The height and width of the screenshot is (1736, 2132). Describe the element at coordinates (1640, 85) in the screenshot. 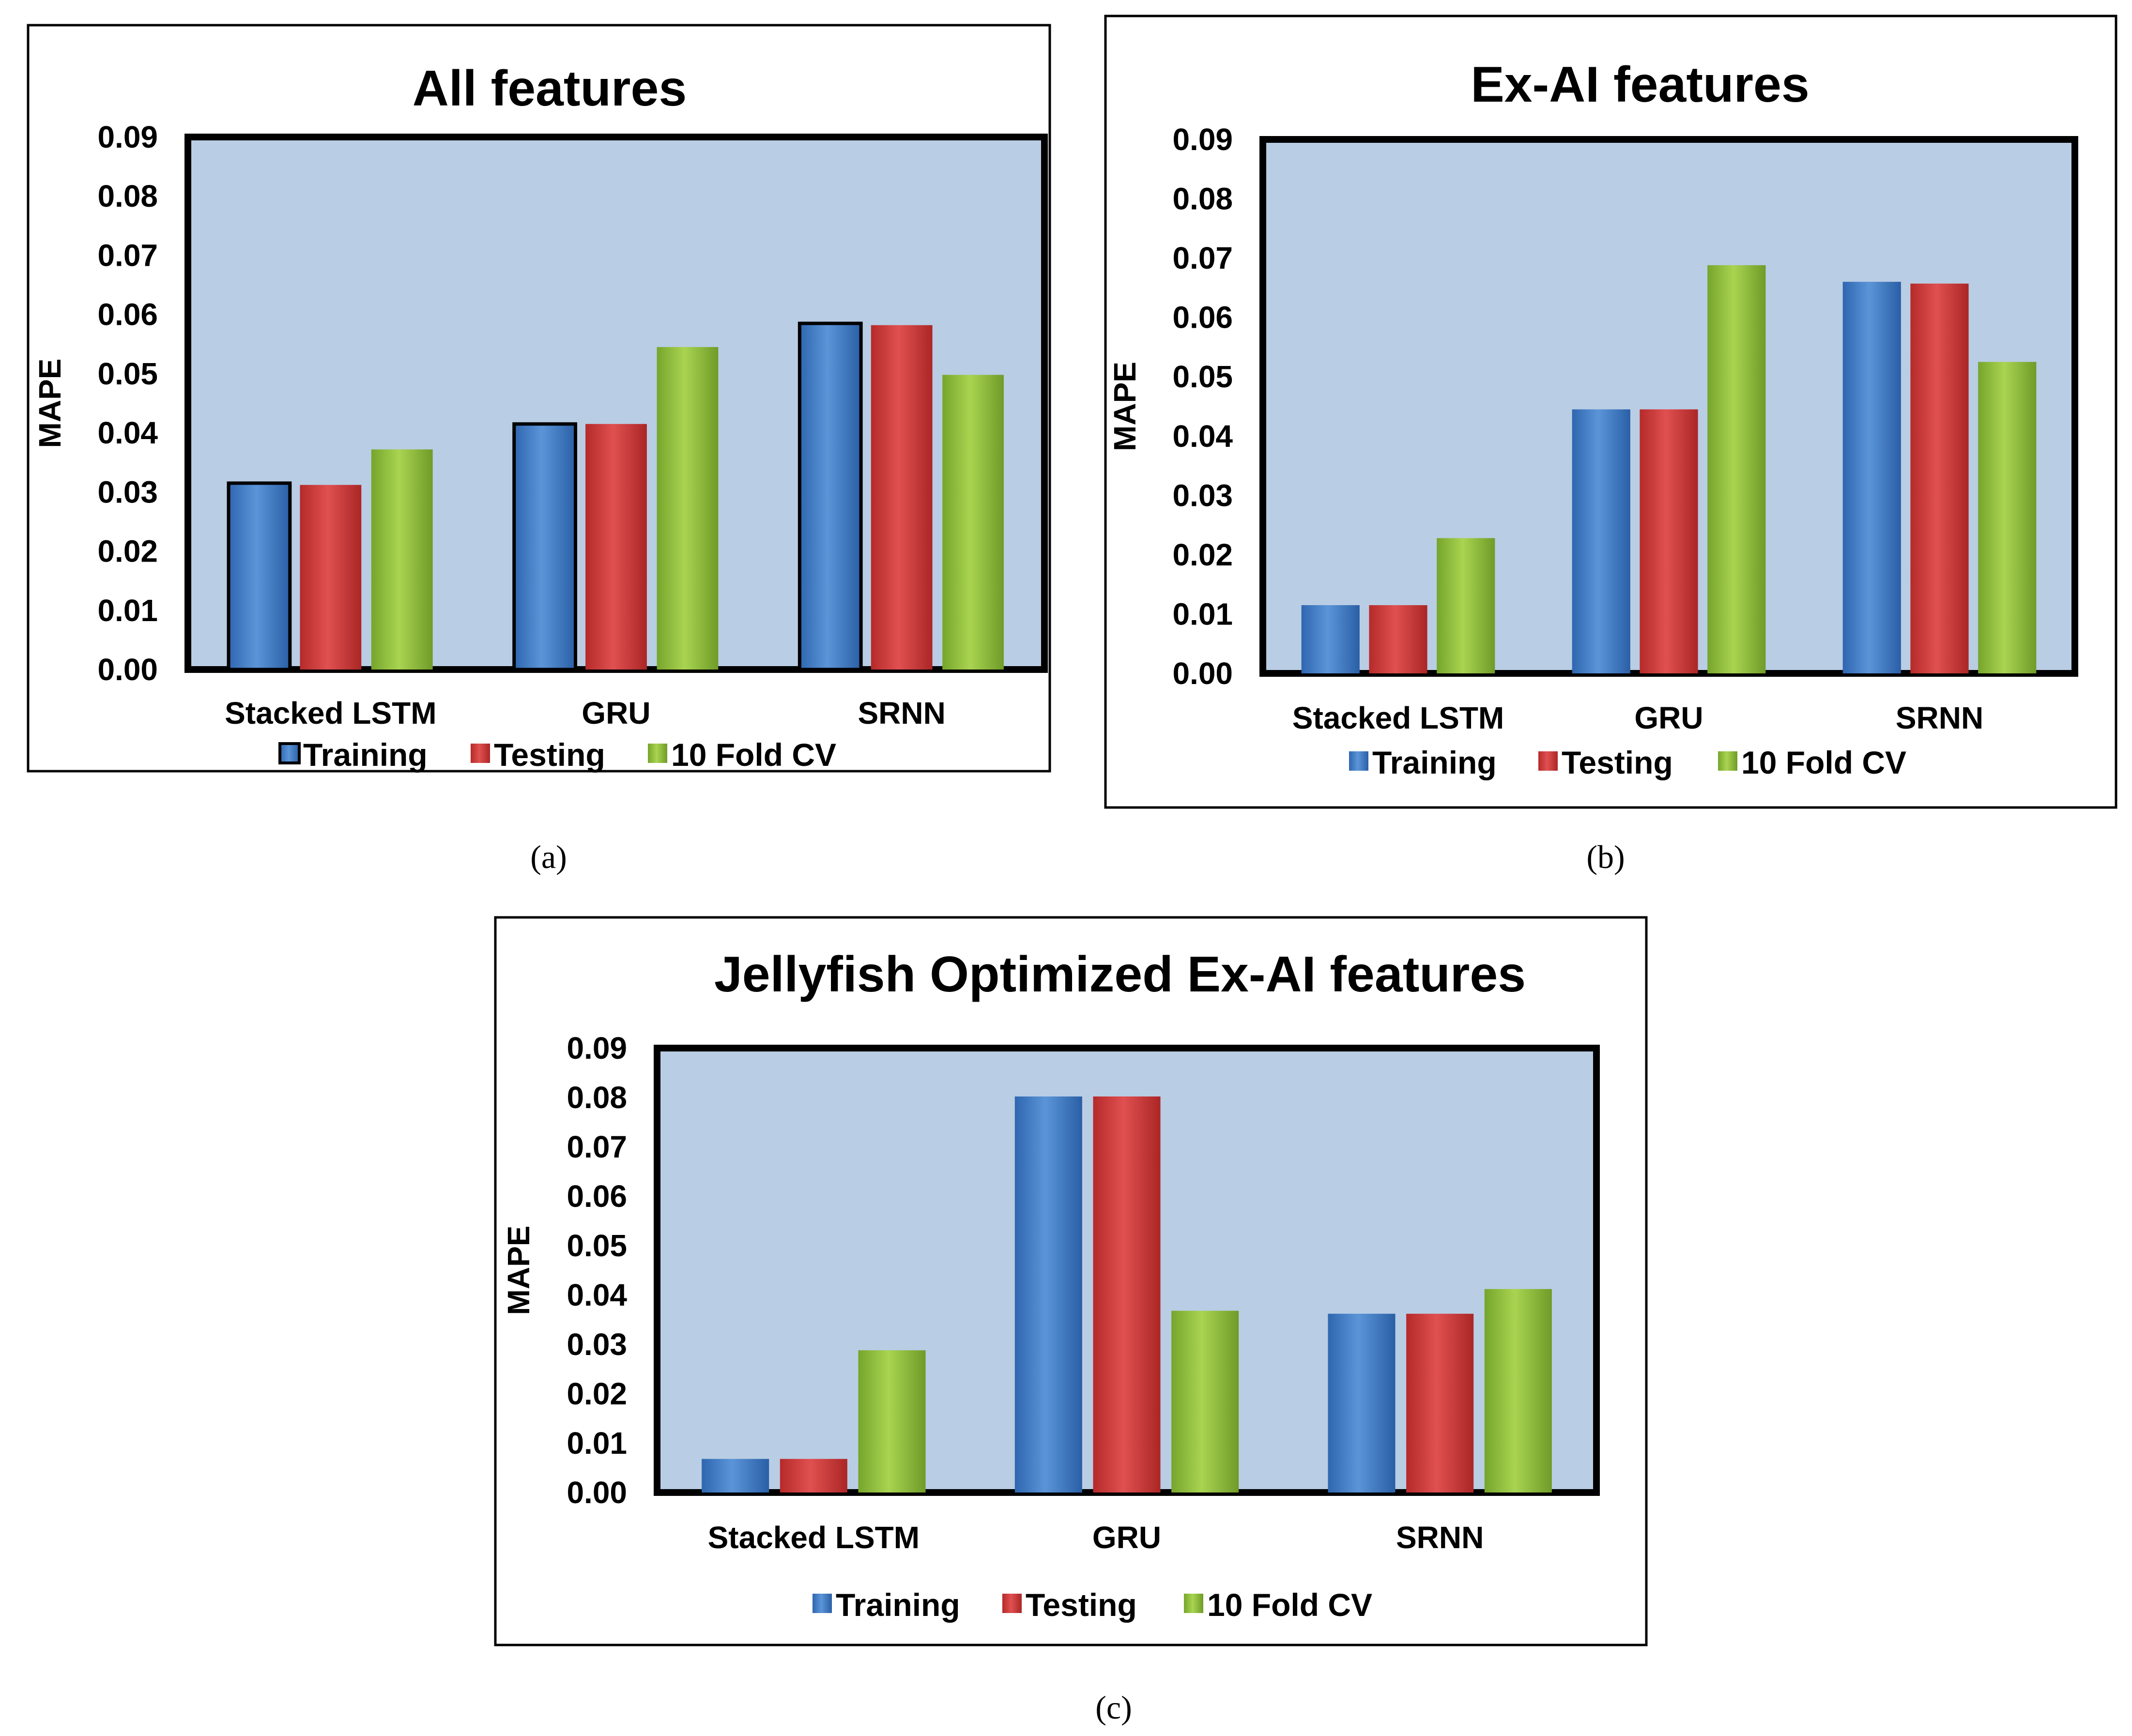

I see `chart-title: Ex-AI features` at that location.